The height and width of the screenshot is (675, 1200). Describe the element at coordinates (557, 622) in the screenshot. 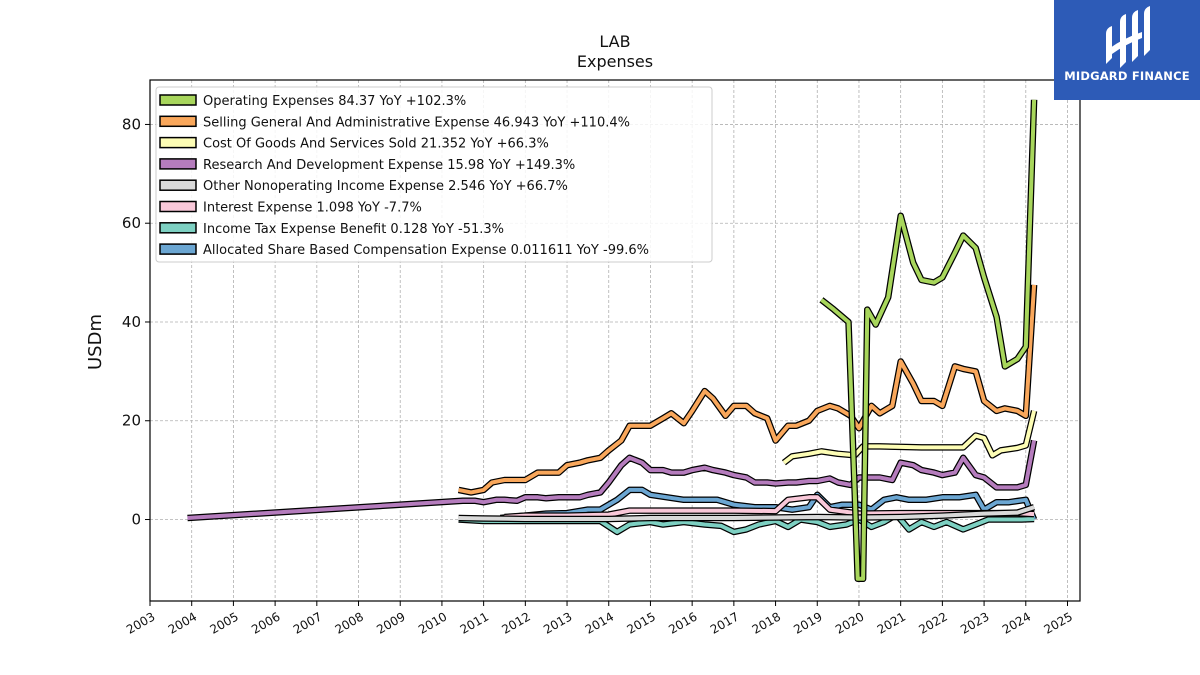

I see `x-tick-label: 2013` at that location.